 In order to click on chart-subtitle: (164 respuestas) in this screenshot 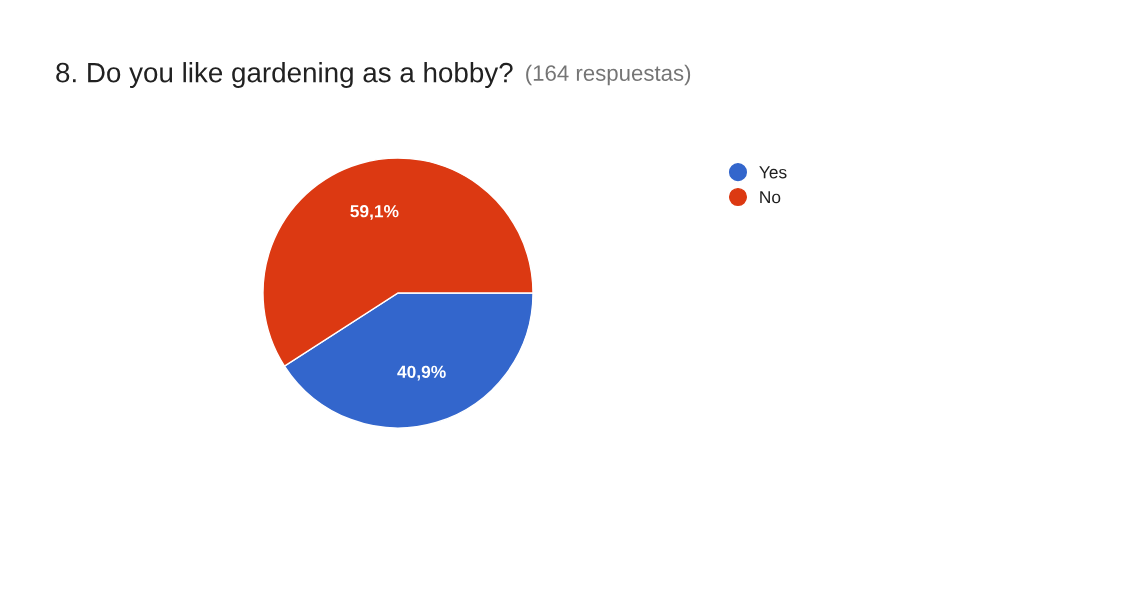, I will do `click(608, 75)`.